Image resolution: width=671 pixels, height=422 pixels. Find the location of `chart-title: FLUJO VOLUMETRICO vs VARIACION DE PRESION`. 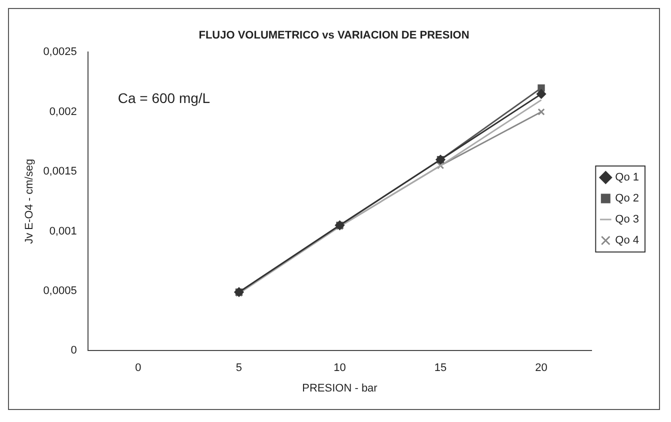

chart-title: FLUJO VOLUMETRICO vs VARIACION DE PRESION is located at coordinates (334, 36).